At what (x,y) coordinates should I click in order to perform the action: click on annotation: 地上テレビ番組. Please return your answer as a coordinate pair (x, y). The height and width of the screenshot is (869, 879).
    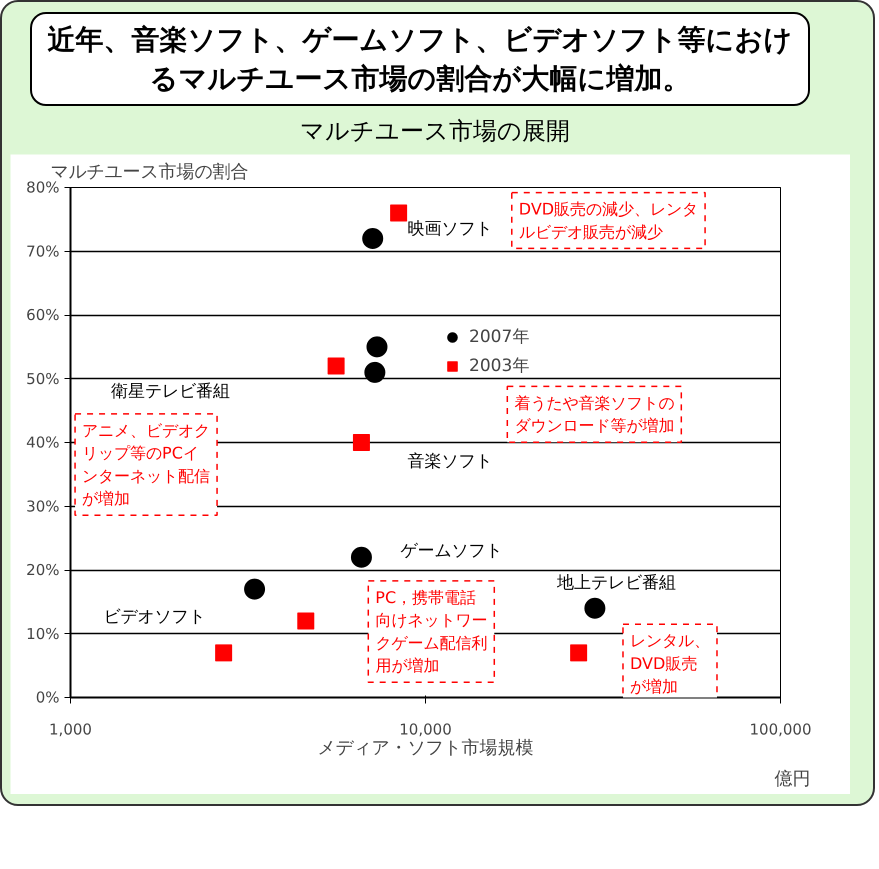
    Looking at the image, I should click on (616, 582).